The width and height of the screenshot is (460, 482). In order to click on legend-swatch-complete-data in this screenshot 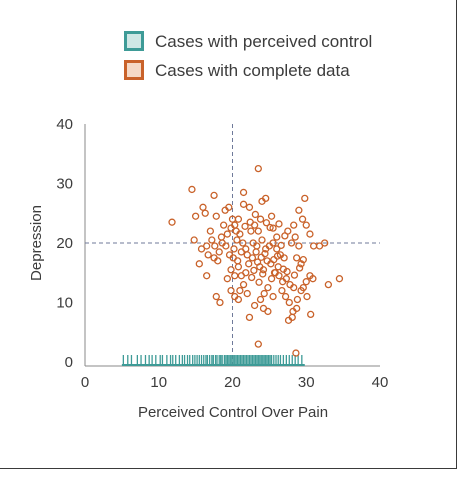, I will do `click(134, 70)`.